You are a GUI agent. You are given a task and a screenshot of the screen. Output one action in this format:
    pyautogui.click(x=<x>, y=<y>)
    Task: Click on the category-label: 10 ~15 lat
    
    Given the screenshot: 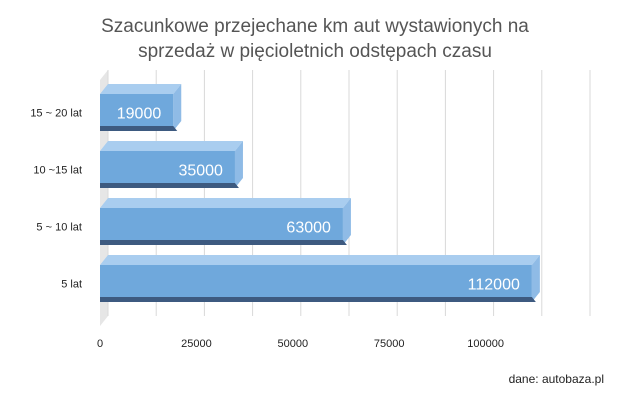 What is the action you would take?
    pyautogui.click(x=57, y=171)
    